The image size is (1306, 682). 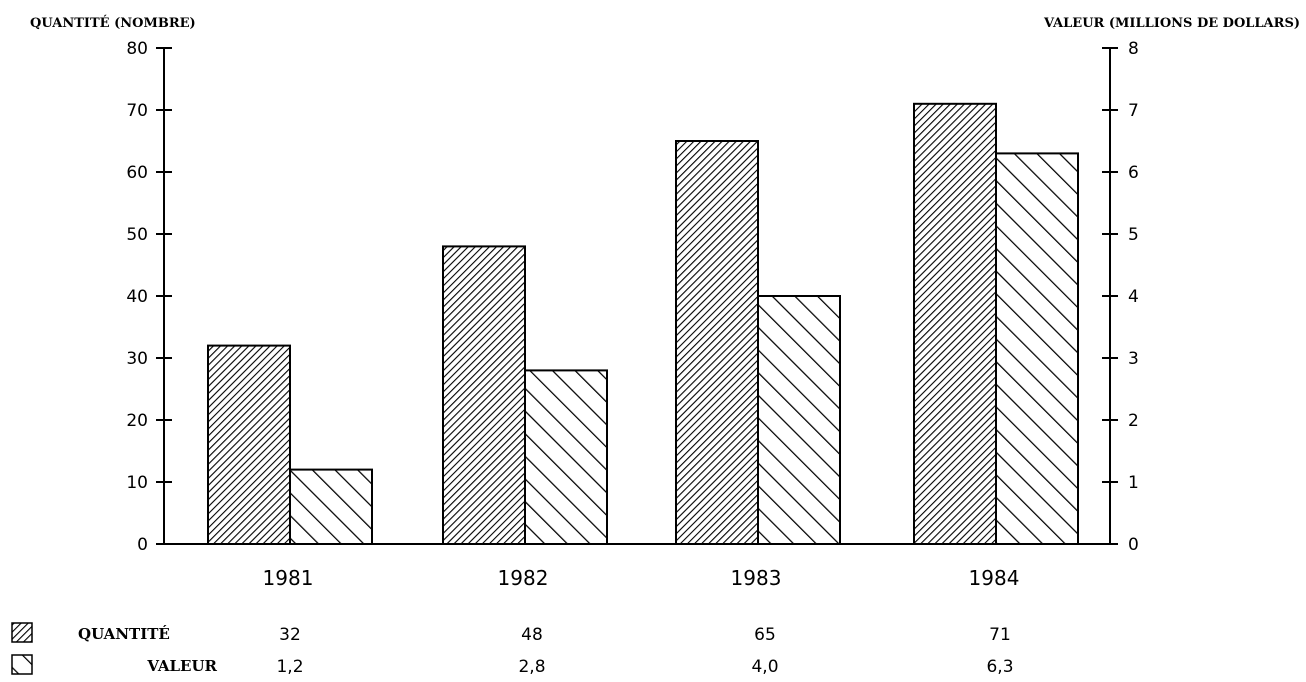 What do you see at coordinates (1133, 111) in the screenshot?
I see `right-tick-label: 7` at bounding box center [1133, 111].